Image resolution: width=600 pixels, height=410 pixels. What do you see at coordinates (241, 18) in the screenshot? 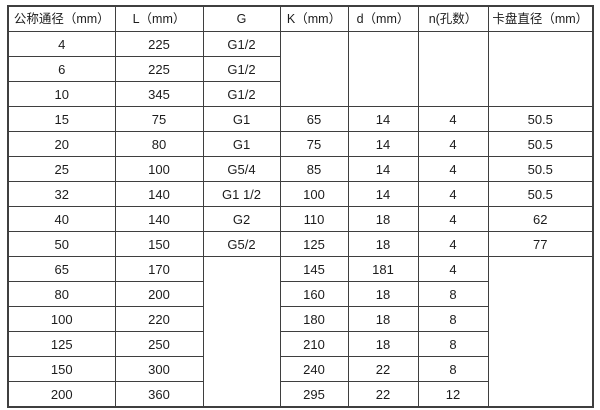
I see `column-header-g: G` at bounding box center [241, 18].